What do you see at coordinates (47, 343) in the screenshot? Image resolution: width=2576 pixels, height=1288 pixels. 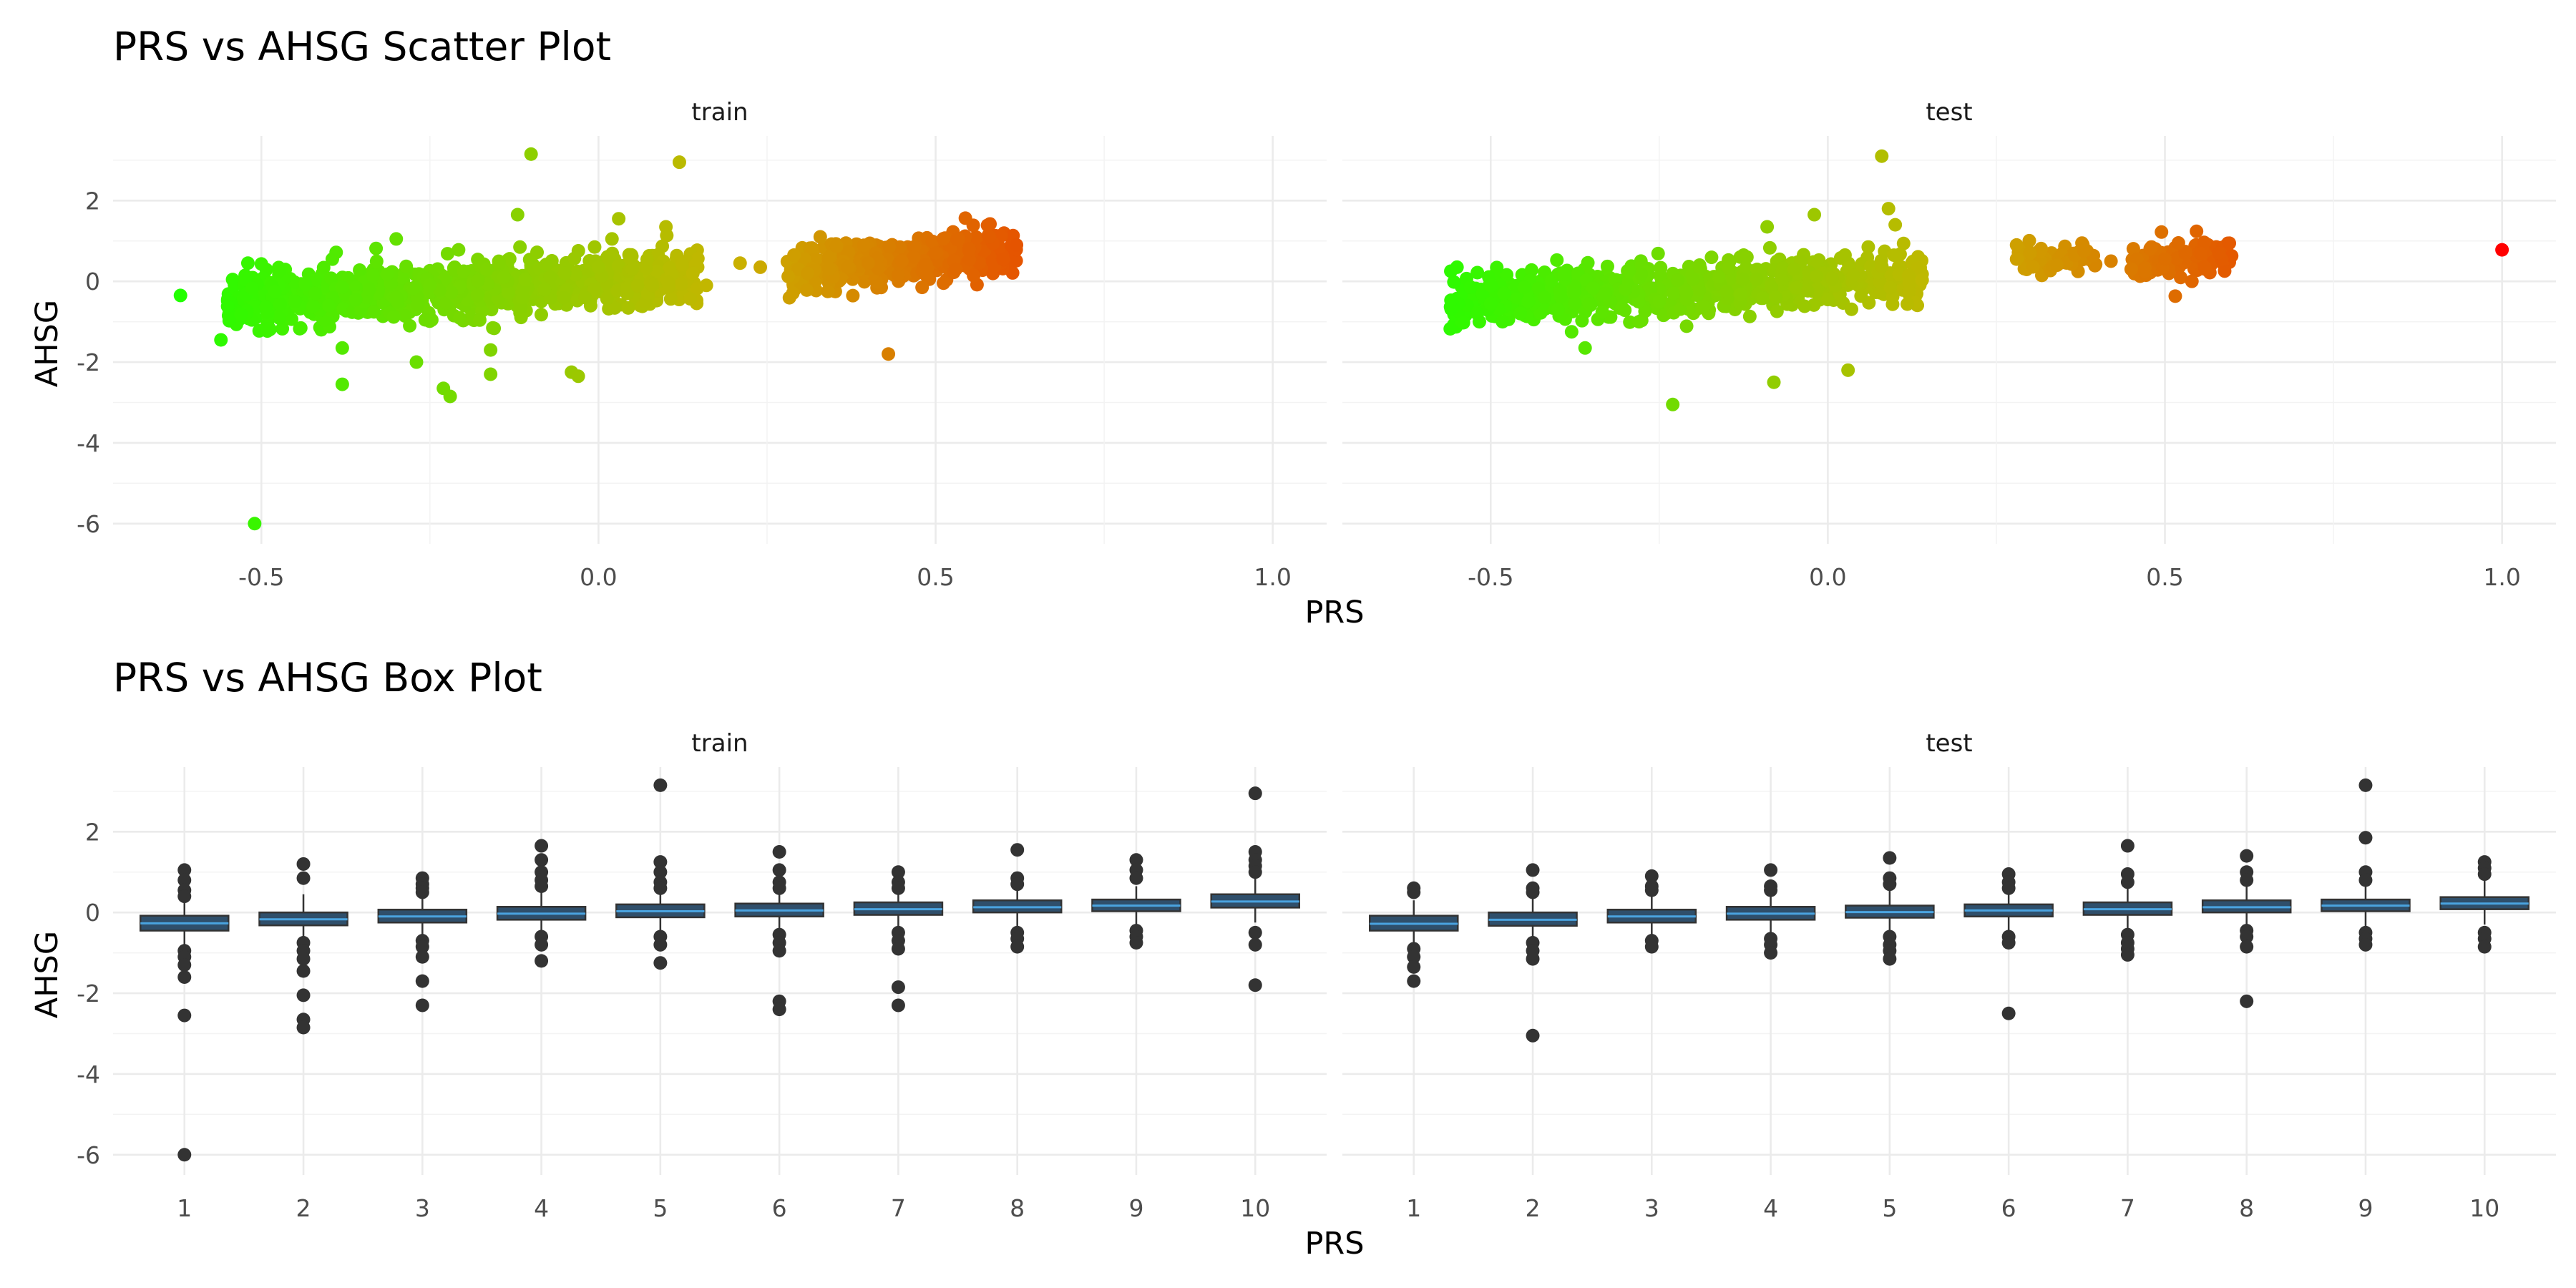 I see `scatter-y-axis-title: AHSG` at bounding box center [47, 343].